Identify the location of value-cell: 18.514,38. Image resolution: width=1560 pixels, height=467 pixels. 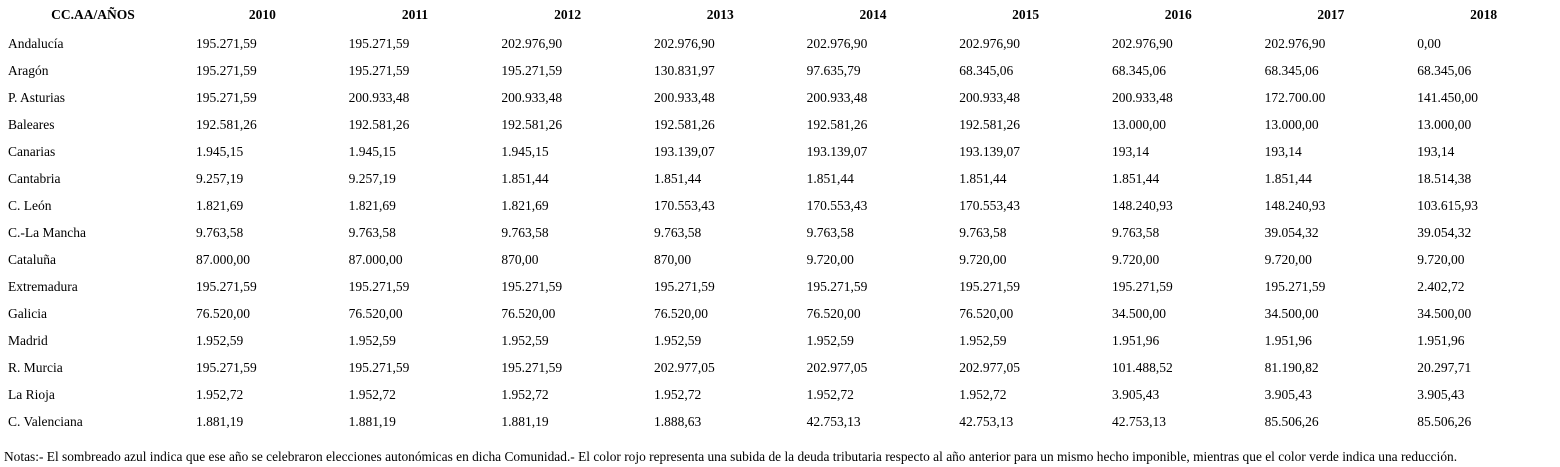
(1444, 178).